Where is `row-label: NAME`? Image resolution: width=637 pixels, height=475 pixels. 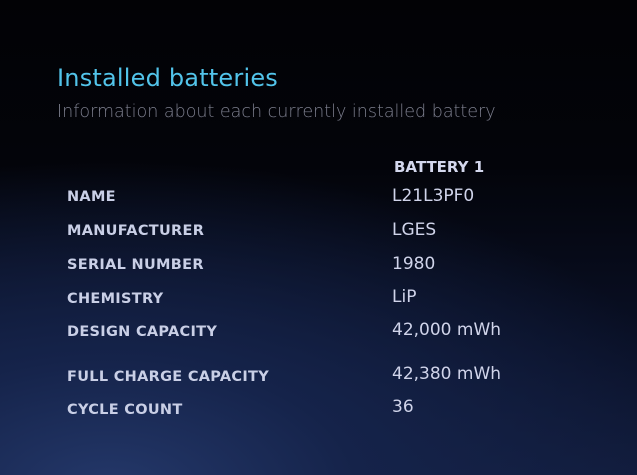 row-label: NAME is located at coordinates (91, 197).